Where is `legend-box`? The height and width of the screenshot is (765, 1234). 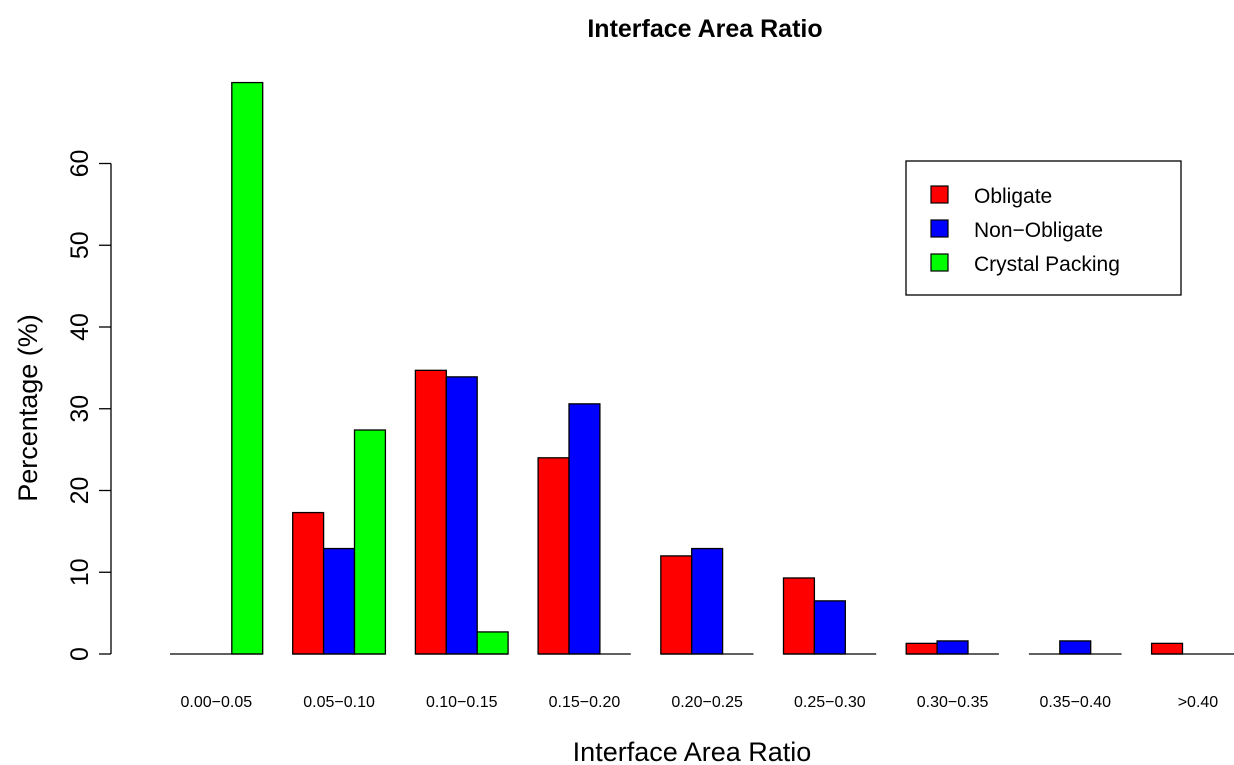
legend-box is located at coordinates (1043, 228).